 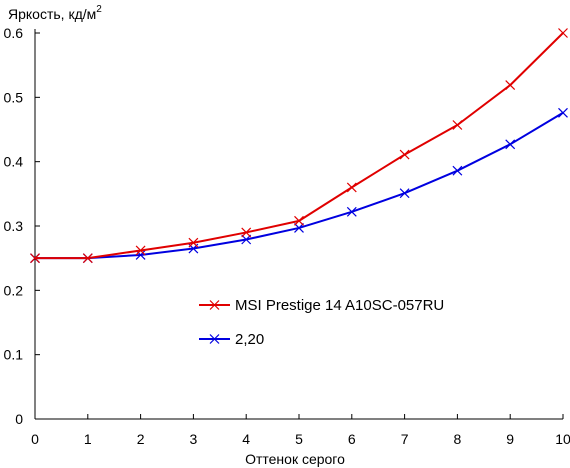 What do you see at coordinates (52, 14) in the screenshot?
I see `y-axis-title-main: Яркость, кд/м` at bounding box center [52, 14].